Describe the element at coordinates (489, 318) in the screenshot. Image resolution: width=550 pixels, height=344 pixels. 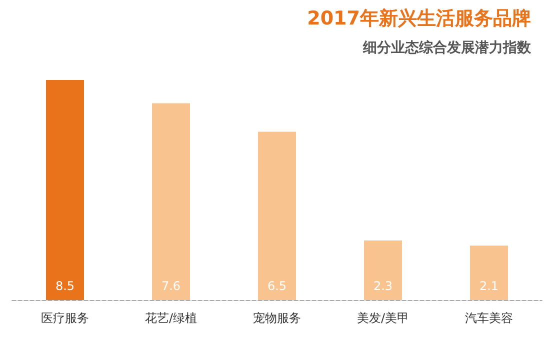
I see `x-tick-label: 汽车美容` at that location.